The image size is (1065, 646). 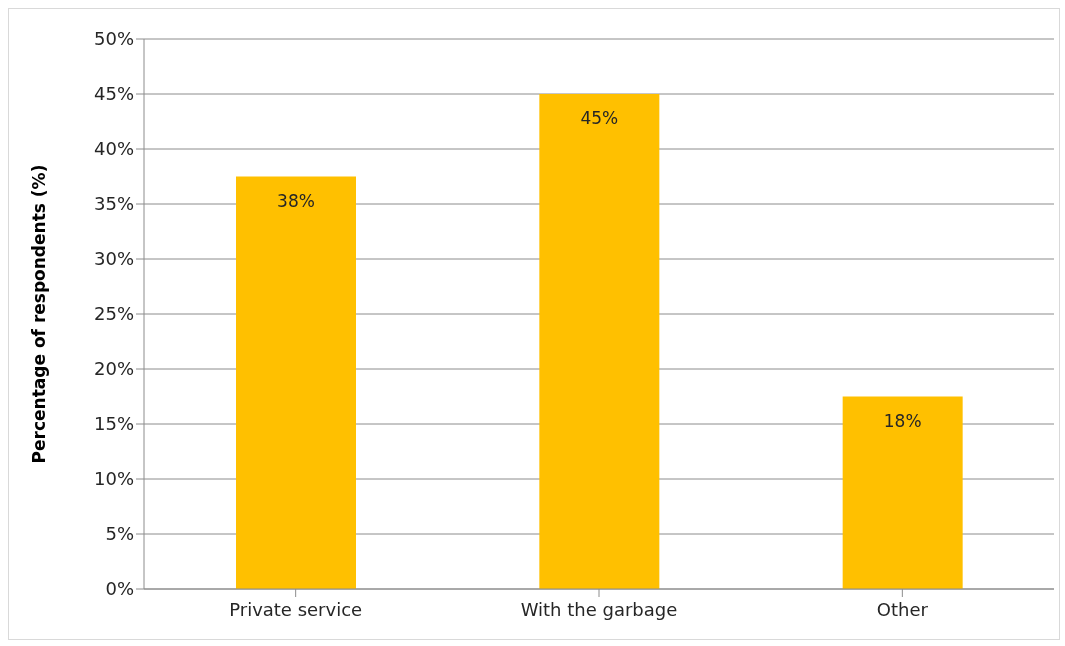 What do you see at coordinates (113, 314) in the screenshot?
I see `y-tick-label: 25%` at bounding box center [113, 314].